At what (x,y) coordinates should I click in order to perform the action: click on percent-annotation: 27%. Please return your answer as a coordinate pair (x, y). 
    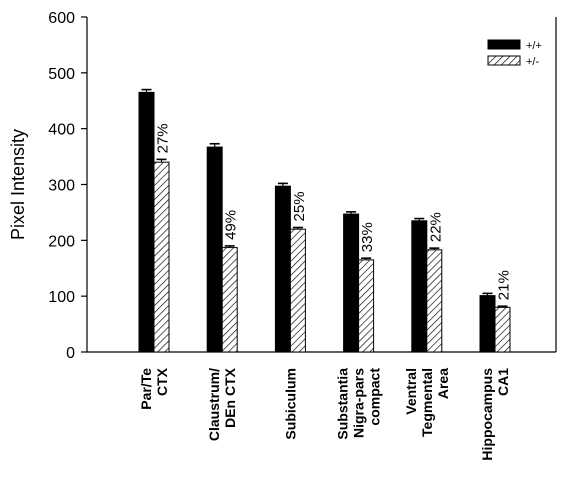
    Looking at the image, I should click on (163, 138).